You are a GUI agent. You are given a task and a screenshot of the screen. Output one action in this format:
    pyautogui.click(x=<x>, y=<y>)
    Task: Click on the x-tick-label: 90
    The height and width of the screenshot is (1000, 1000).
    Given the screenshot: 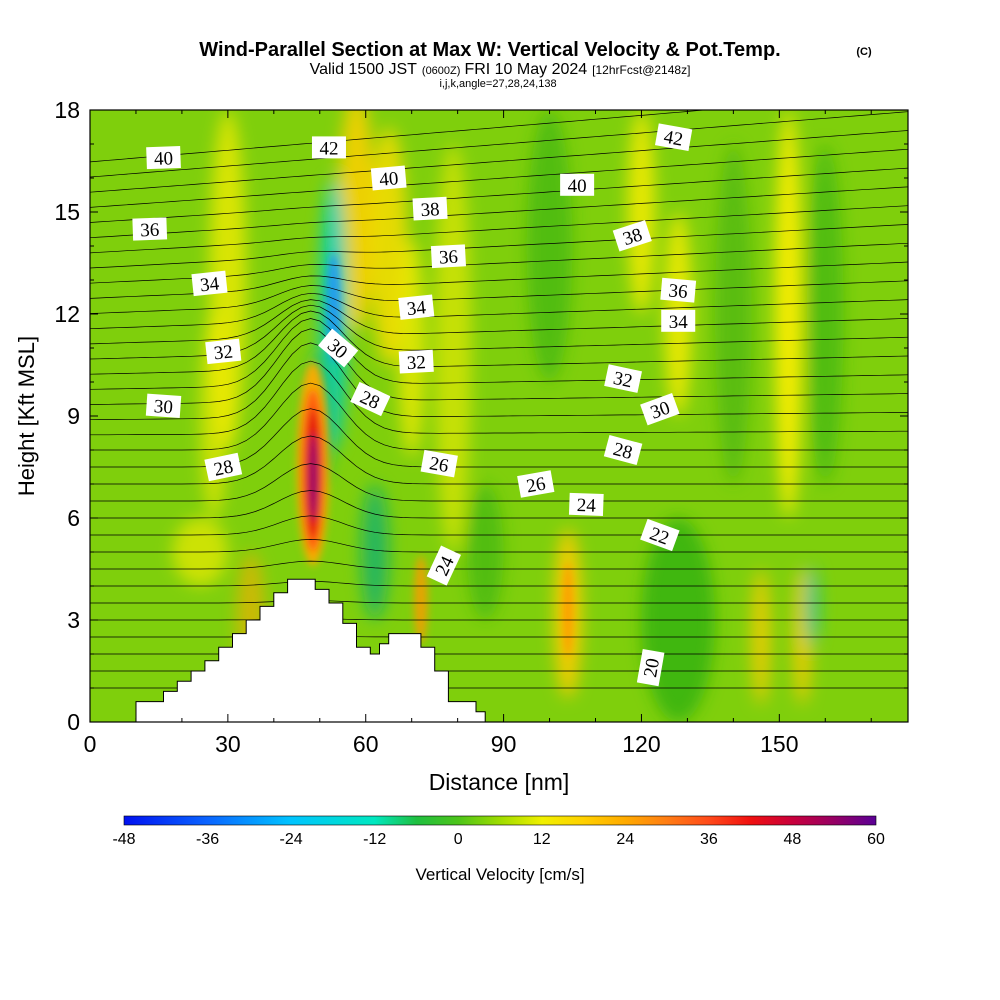 What is the action you would take?
    pyautogui.click(x=504, y=744)
    